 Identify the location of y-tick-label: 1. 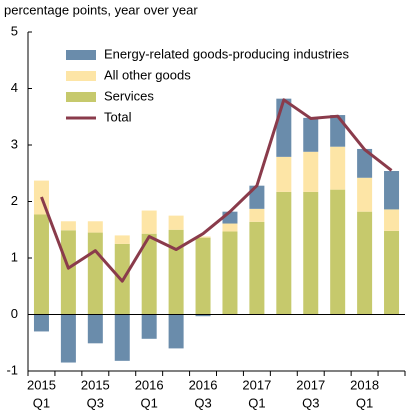
(14, 256).